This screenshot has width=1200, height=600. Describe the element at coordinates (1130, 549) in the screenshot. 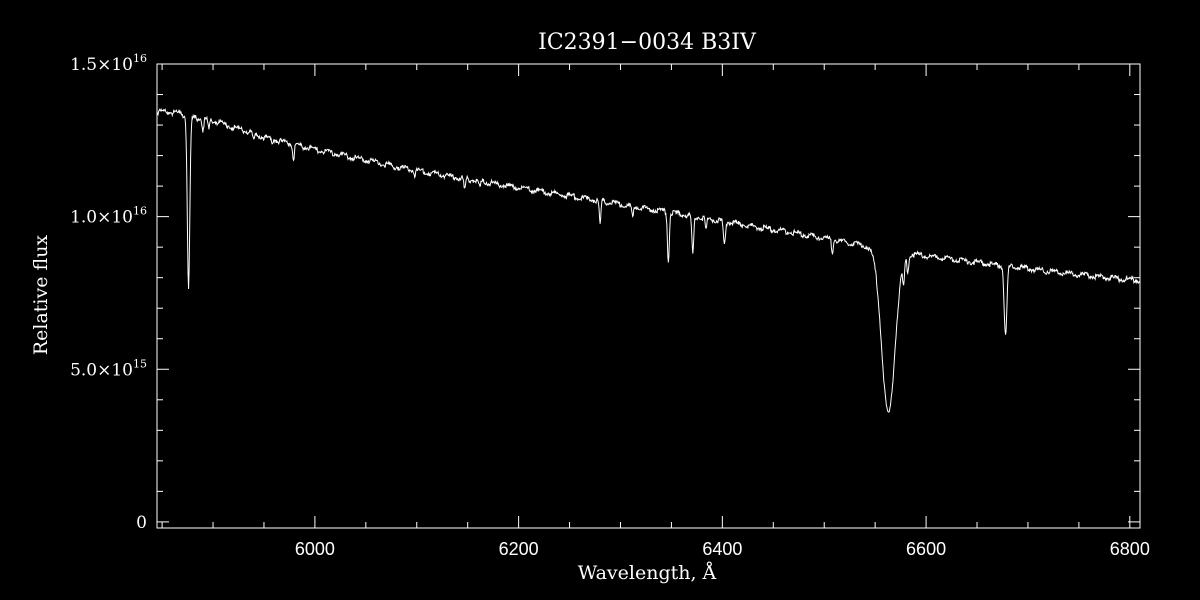

I see `x-tick-label: 6800` at that location.